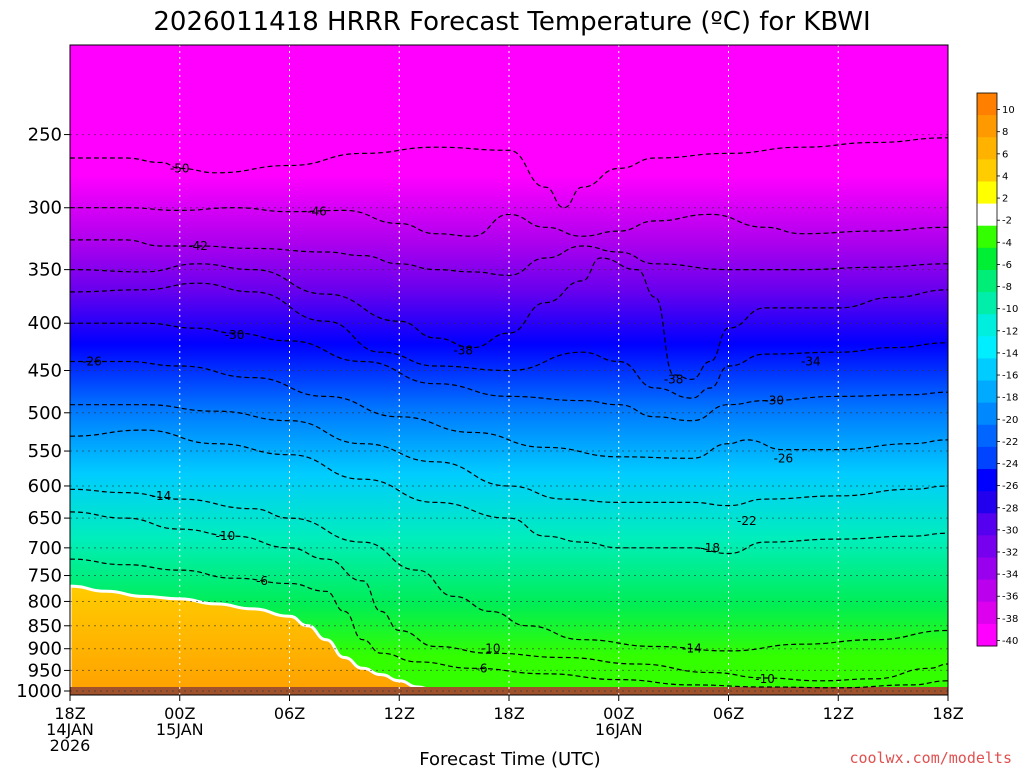  I want to click on y-tick-label: 300, so click(45, 208).